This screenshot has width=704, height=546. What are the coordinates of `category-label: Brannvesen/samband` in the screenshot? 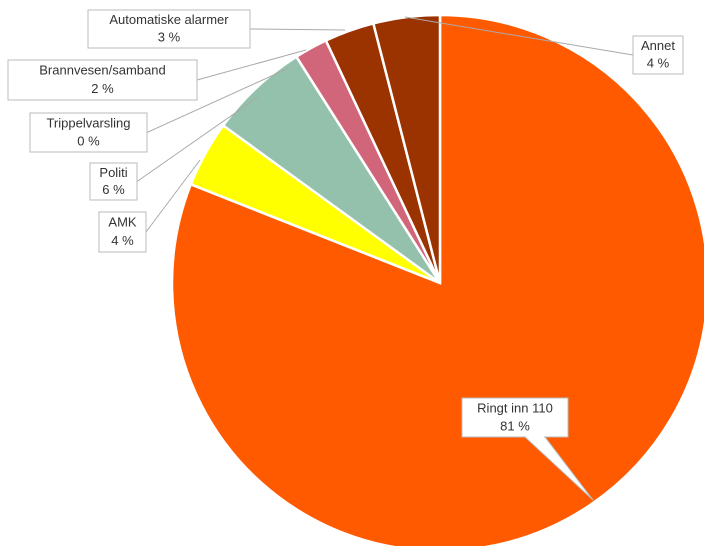 It's located at (102, 70).